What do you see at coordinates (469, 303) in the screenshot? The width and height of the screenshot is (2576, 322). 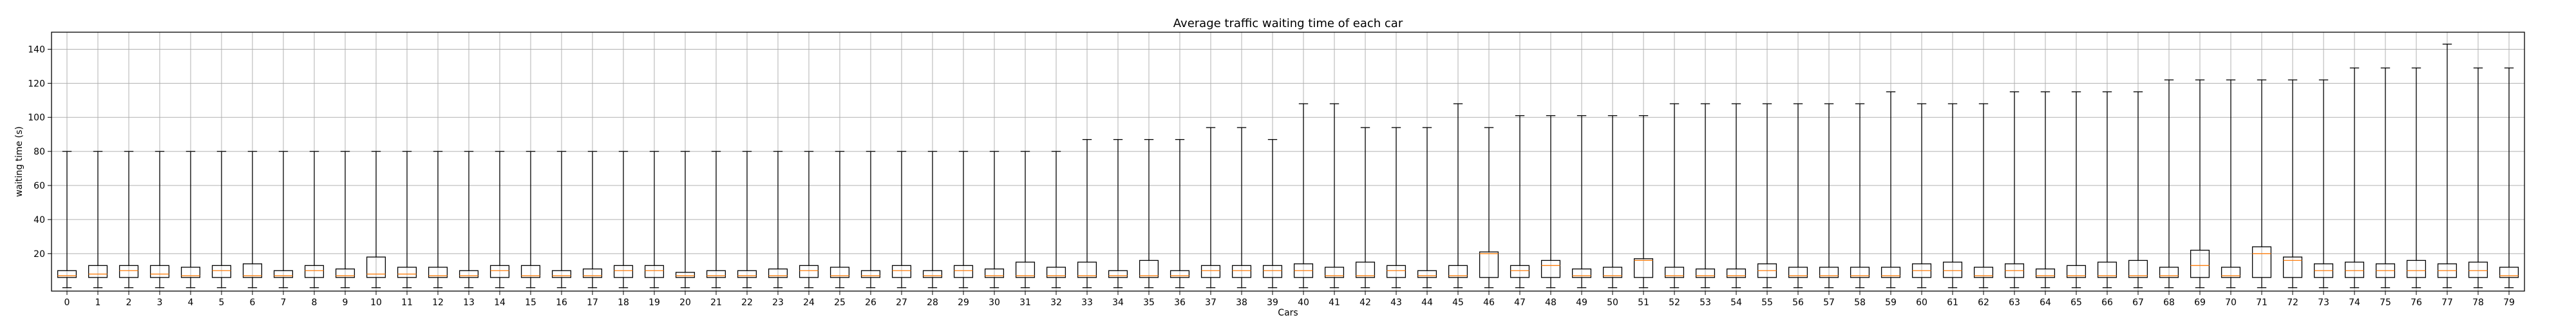 I see `x-tick-label: 13` at bounding box center [469, 303].